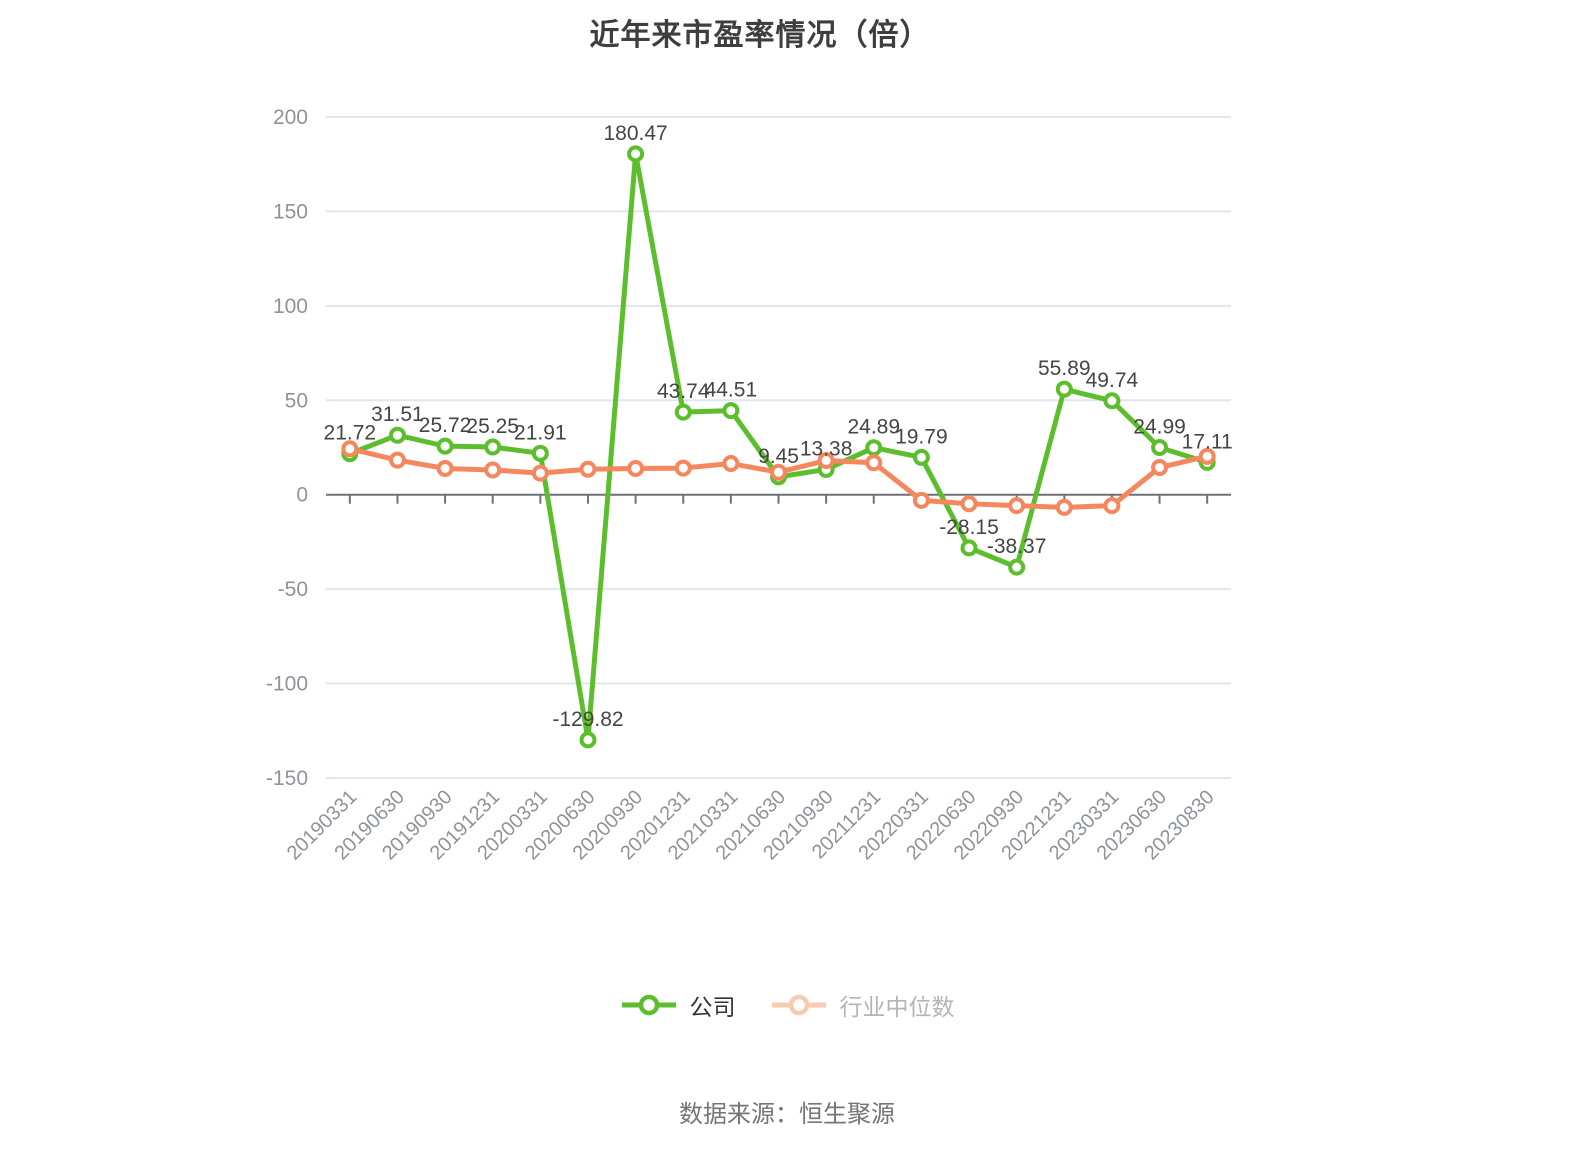 Image resolution: width=1574 pixels, height=1150 pixels. What do you see at coordinates (969, 527) in the screenshot?
I see `company-point-label: -28.15` at bounding box center [969, 527].